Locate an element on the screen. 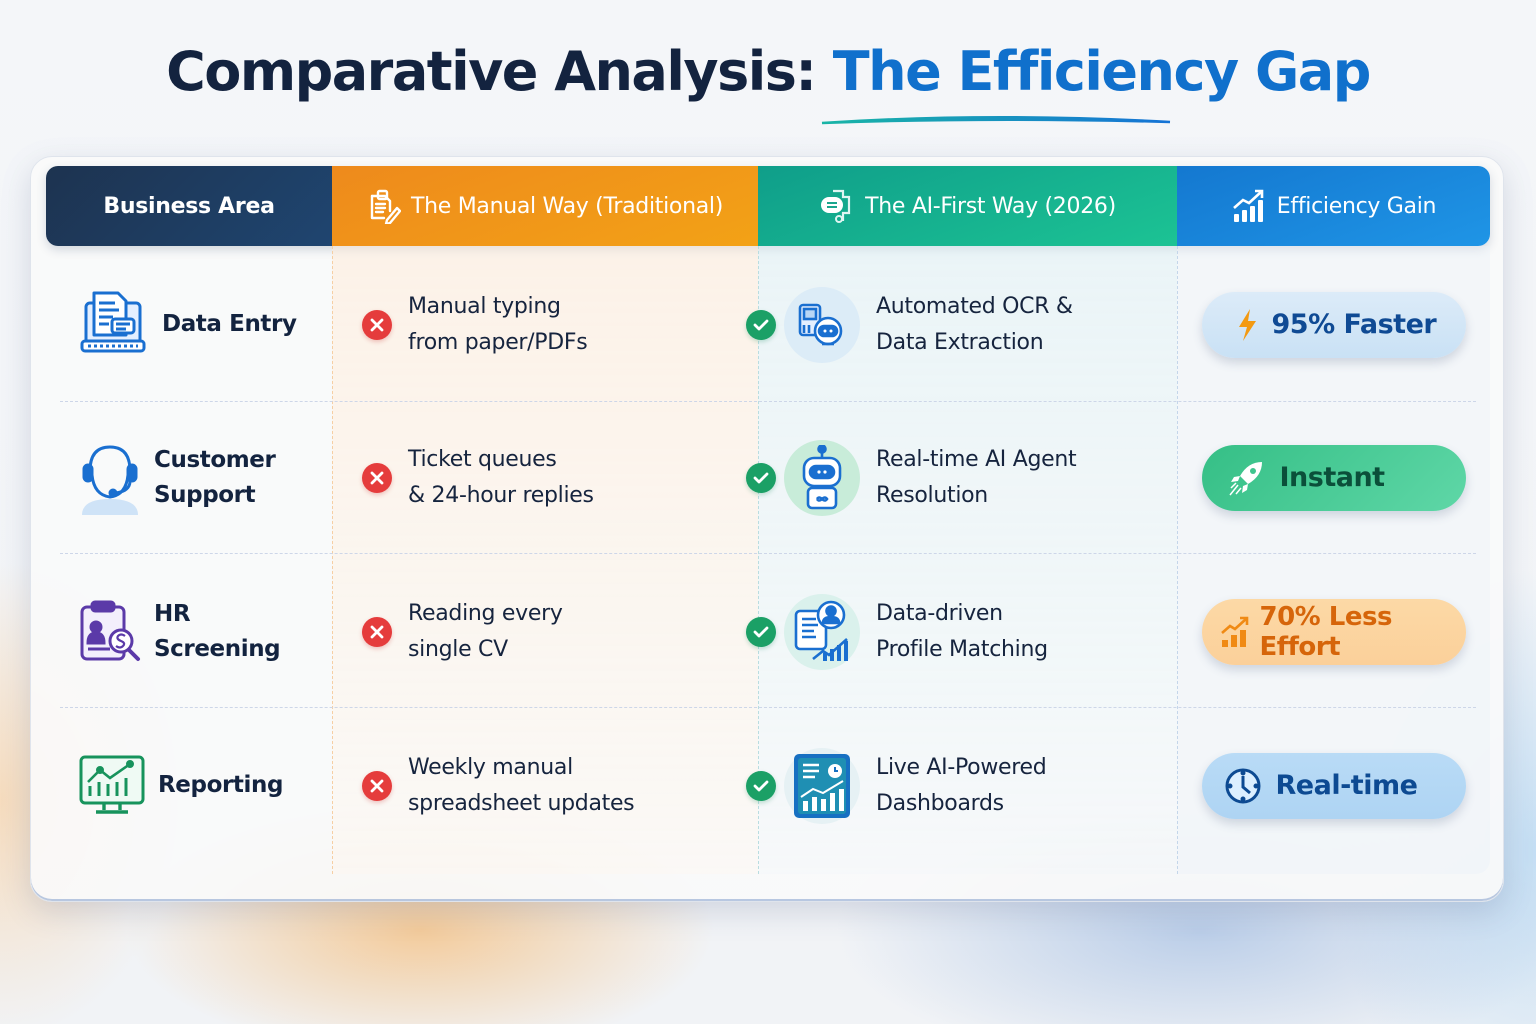 The height and width of the screenshot is (1024, 1536). robot-agent-icon is located at coordinates (822, 477).